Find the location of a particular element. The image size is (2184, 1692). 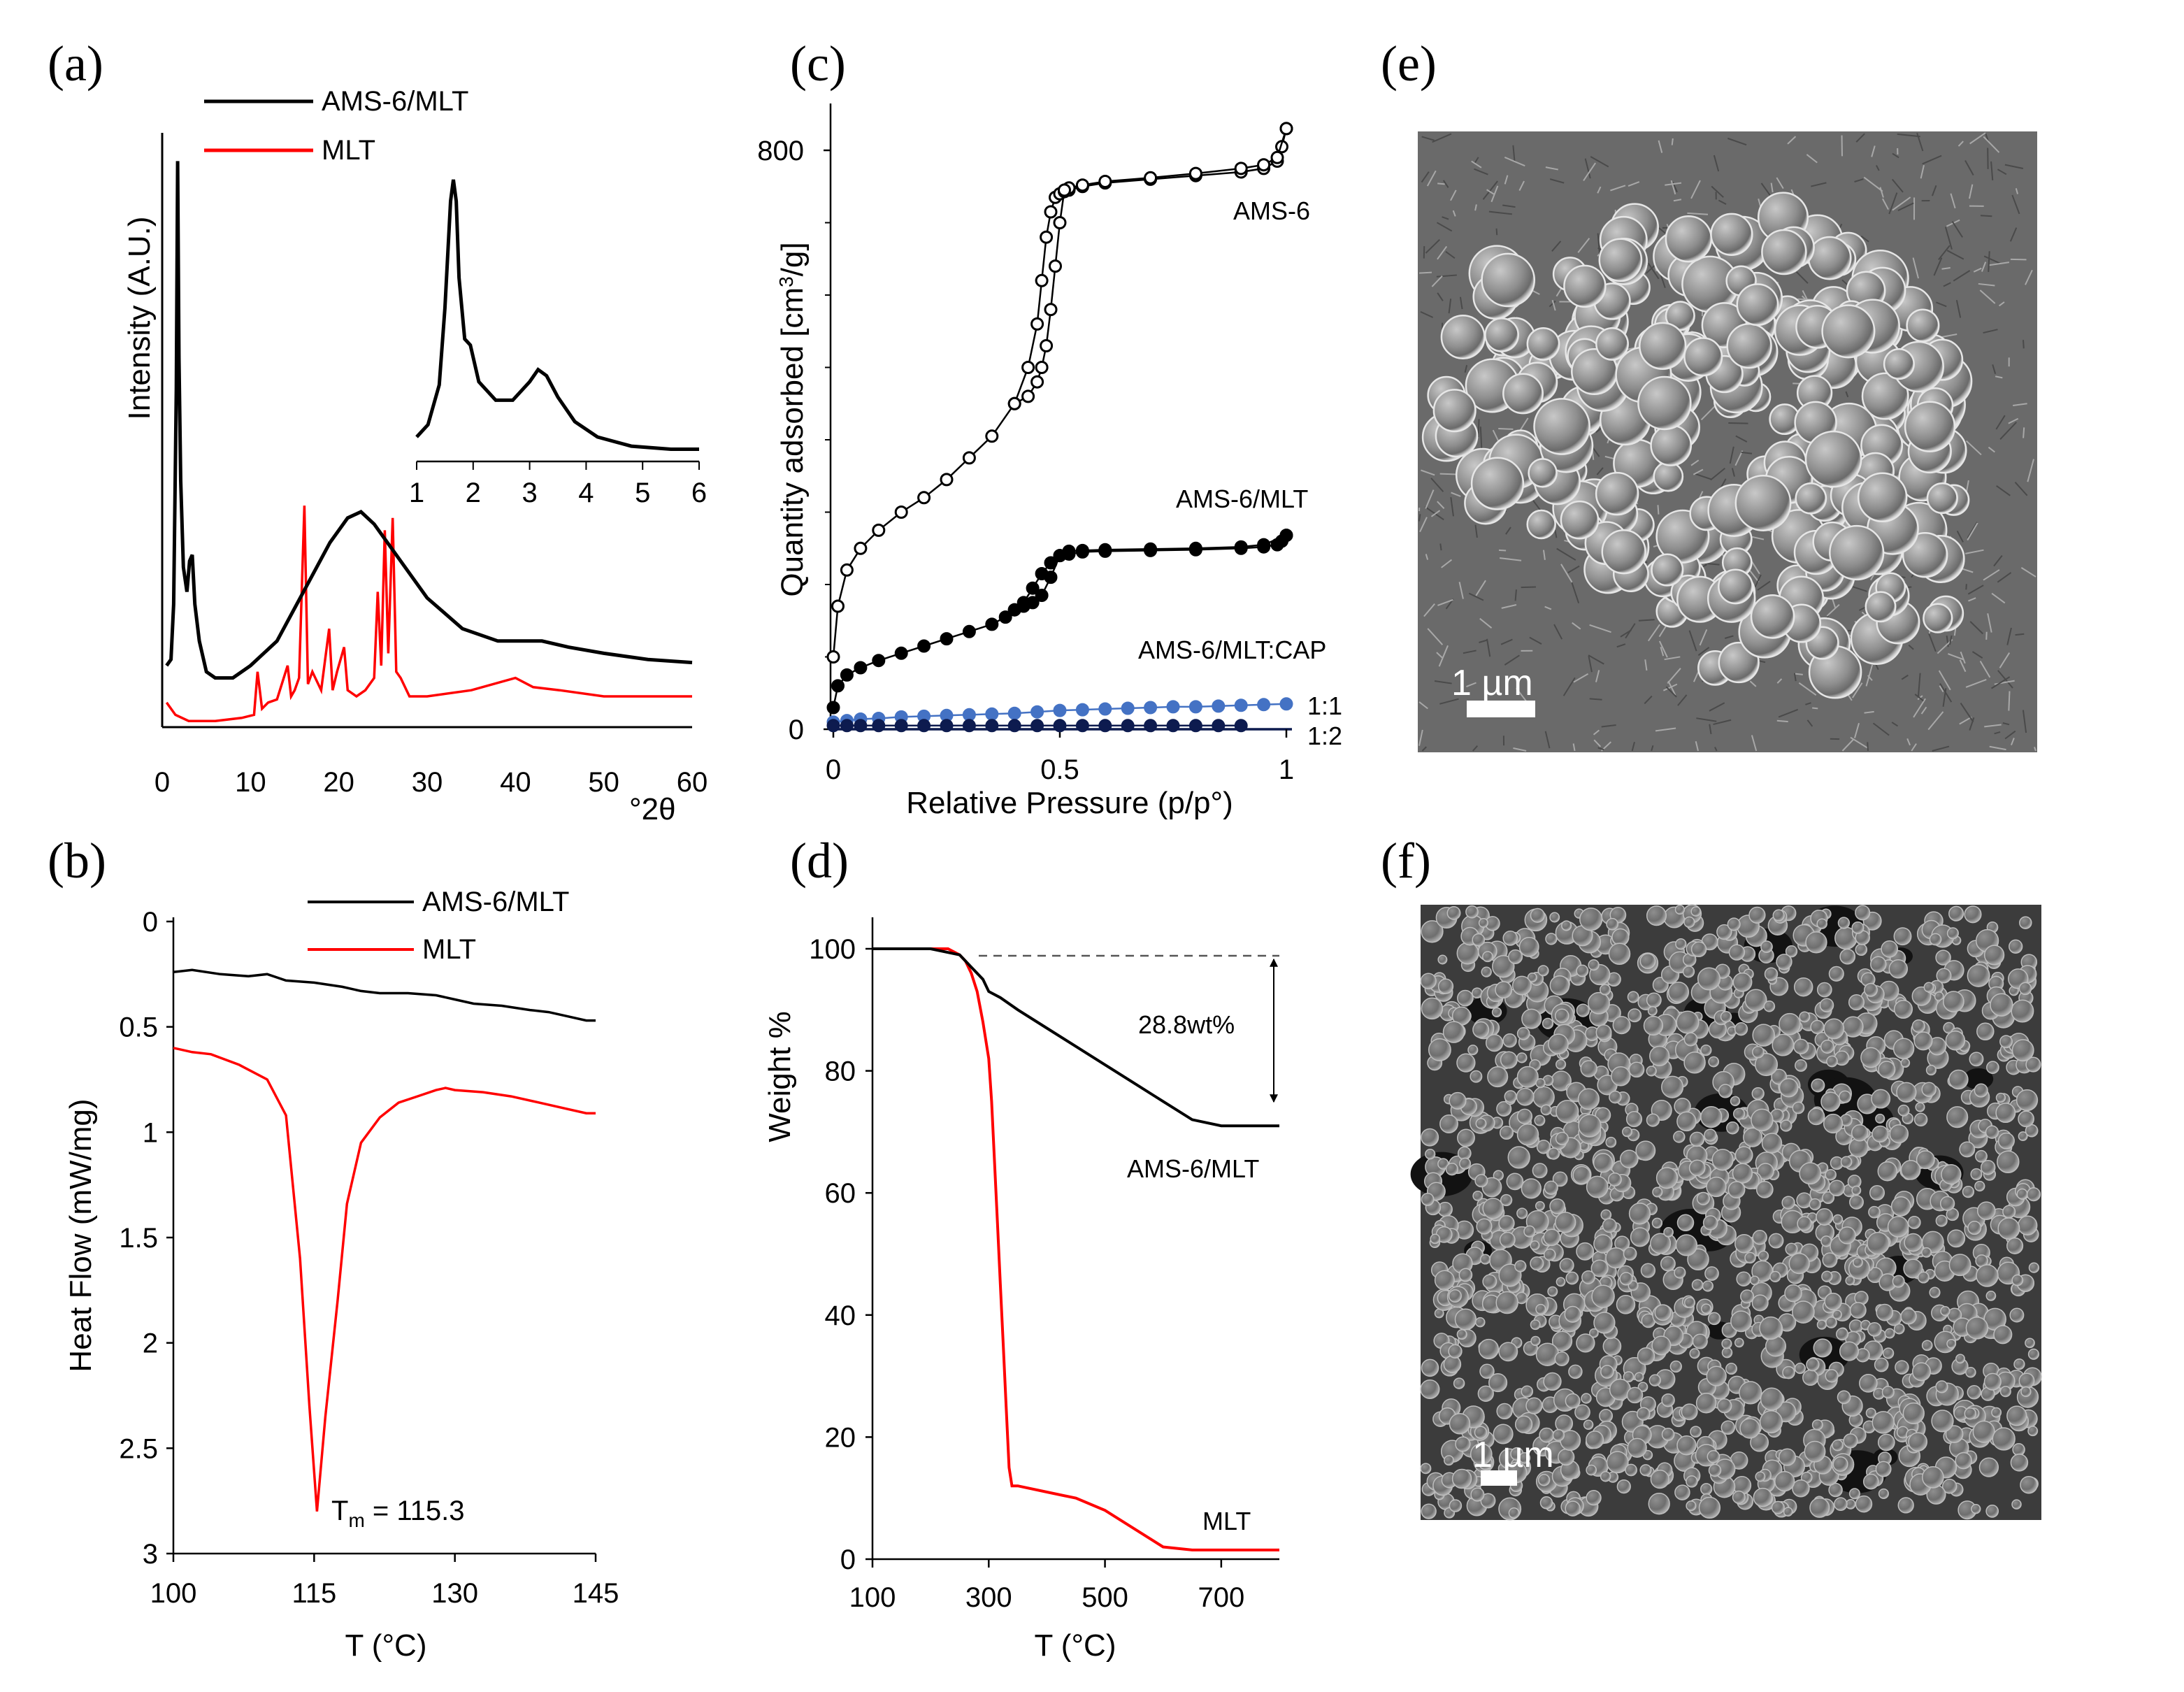

a-xtick-label: 40 is located at coordinates (515, 782).